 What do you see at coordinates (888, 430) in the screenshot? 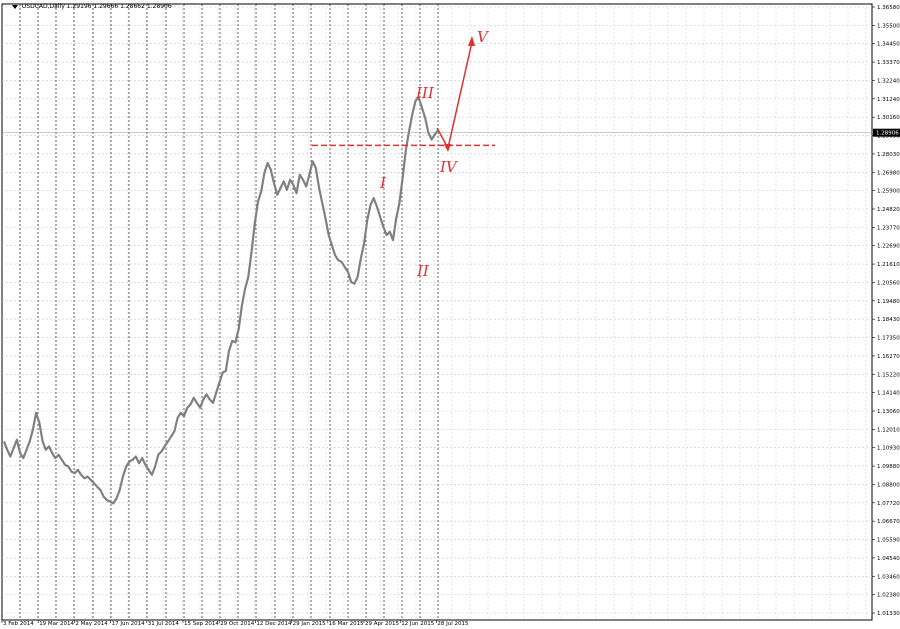
I see `price-scale-label: 1.12010` at bounding box center [888, 430].